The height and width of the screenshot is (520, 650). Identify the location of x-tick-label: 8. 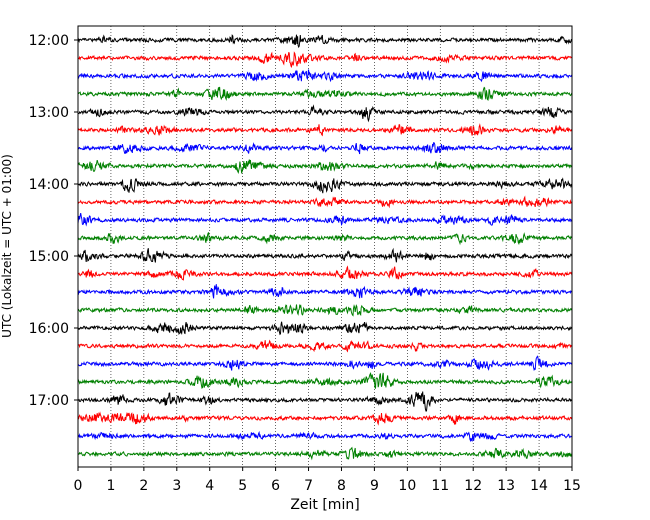
(341, 486).